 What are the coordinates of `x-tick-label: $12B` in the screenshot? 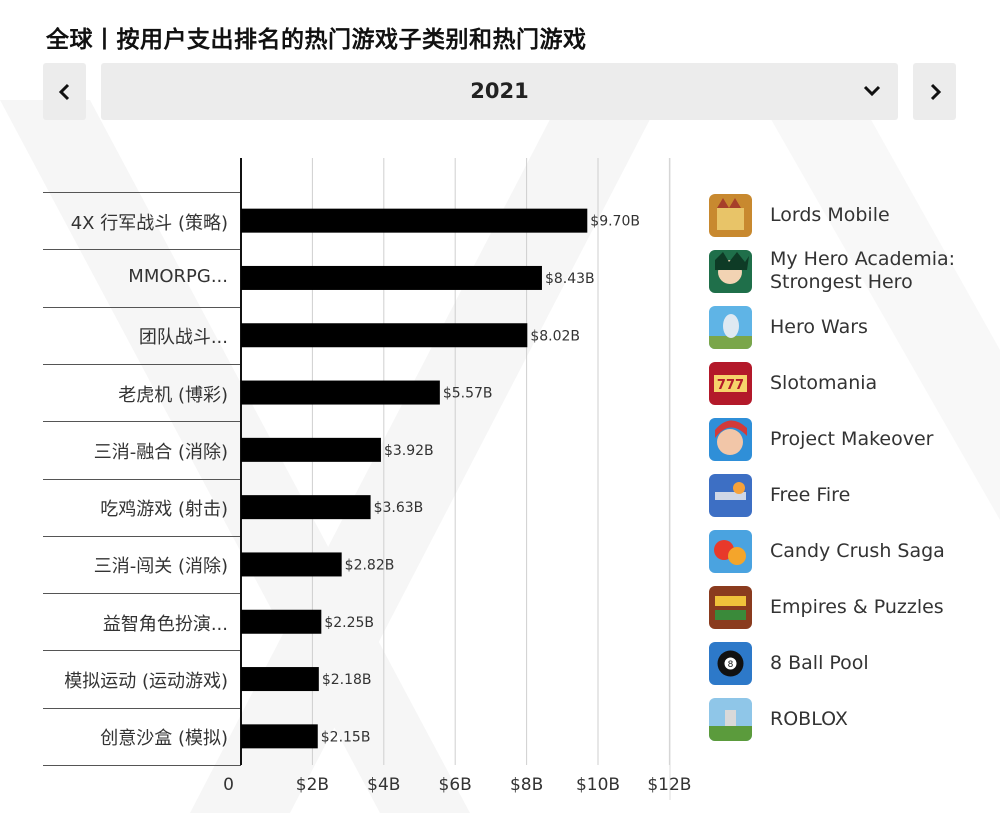 It's located at (669, 785).